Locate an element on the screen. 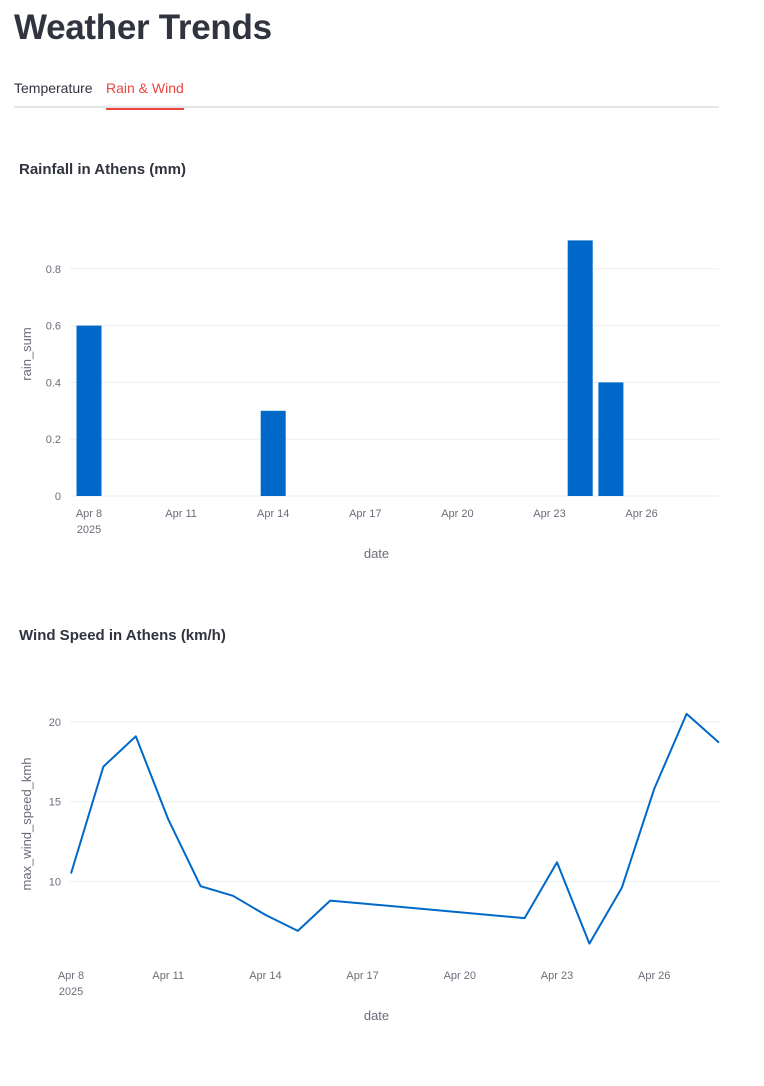 The width and height of the screenshot is (764, 1086). page-title: Weather Trends is located at coordinates (143, 27).